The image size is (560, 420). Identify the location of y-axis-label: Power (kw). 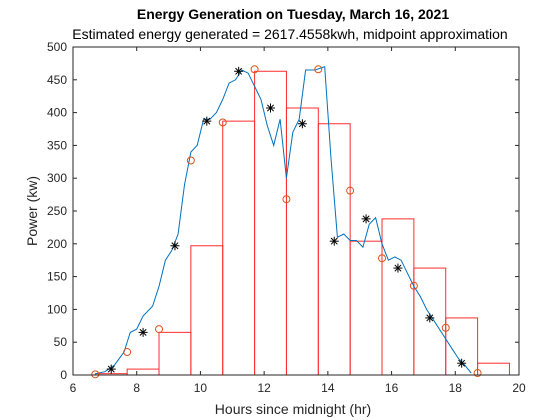
(32, 211).